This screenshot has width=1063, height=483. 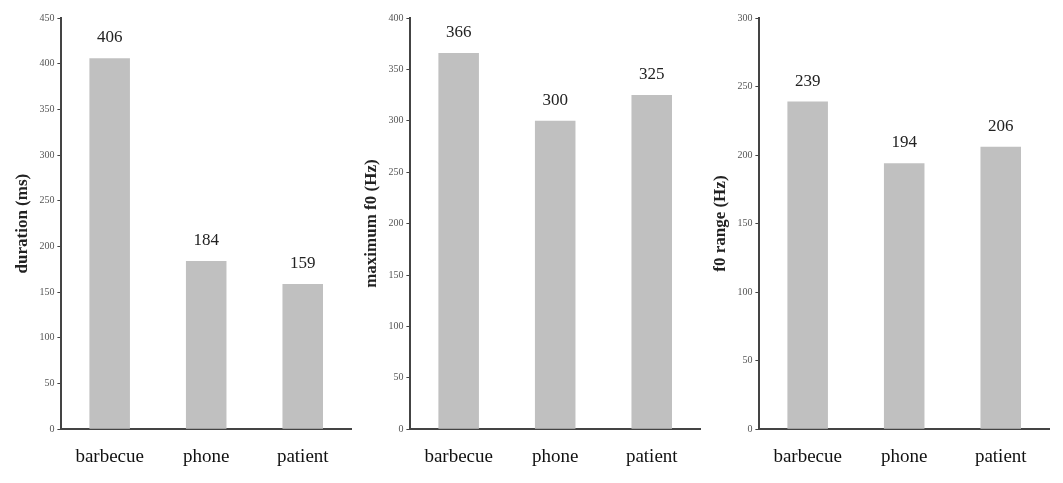 I want to click on data-label: 239, so click(x=807, y=80).